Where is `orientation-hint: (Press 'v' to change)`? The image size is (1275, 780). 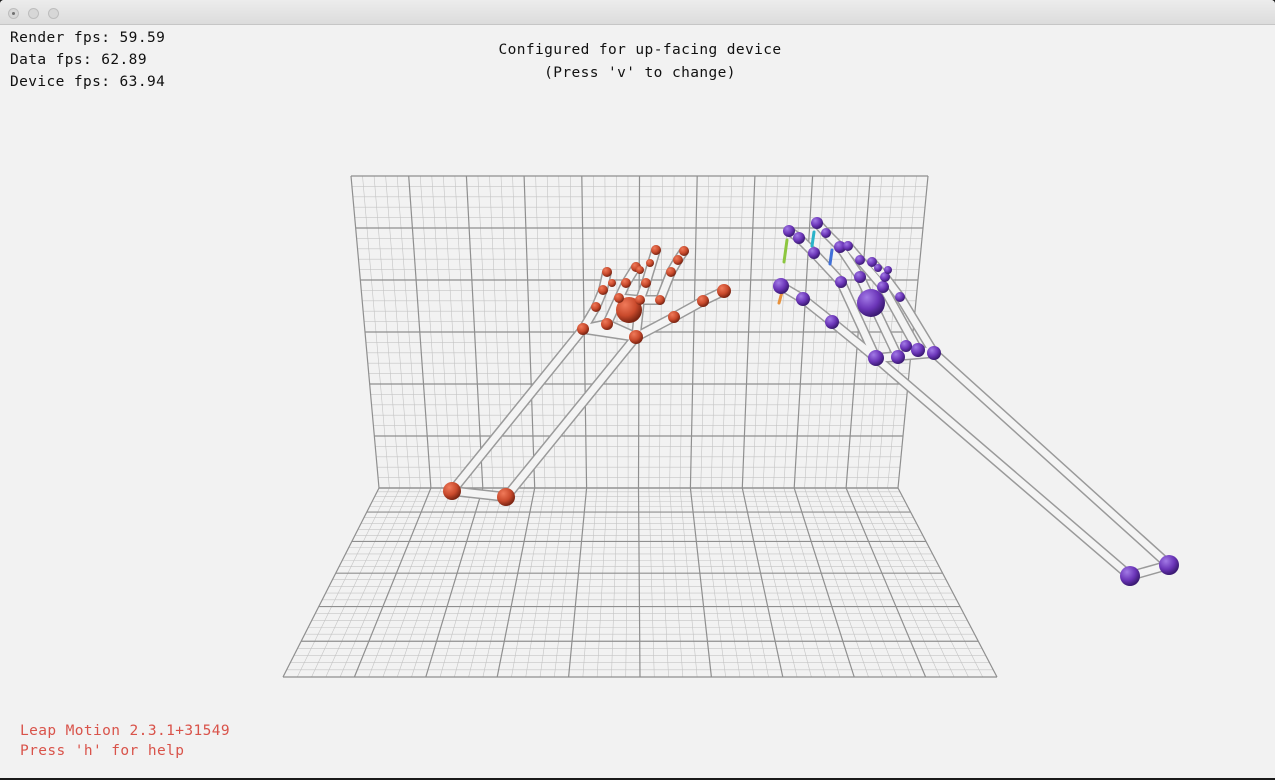 orientation-hint: (Press 'v' to change) is located at coordinates (640, 73).